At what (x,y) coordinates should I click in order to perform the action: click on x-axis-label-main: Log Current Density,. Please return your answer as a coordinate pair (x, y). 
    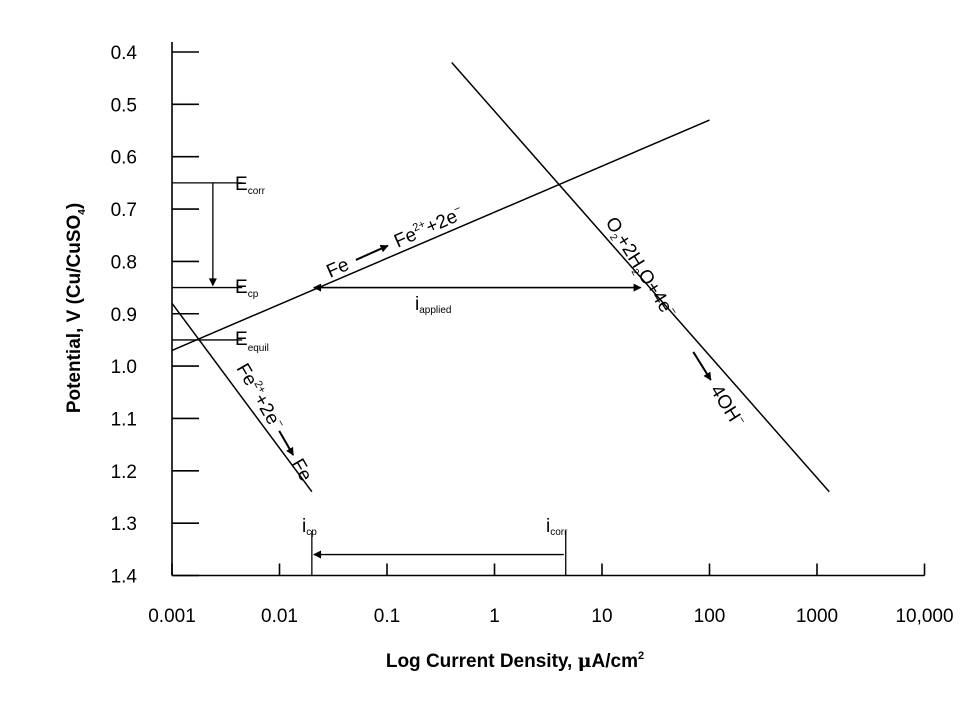
    Looking at the image, I should click on (482, 661).